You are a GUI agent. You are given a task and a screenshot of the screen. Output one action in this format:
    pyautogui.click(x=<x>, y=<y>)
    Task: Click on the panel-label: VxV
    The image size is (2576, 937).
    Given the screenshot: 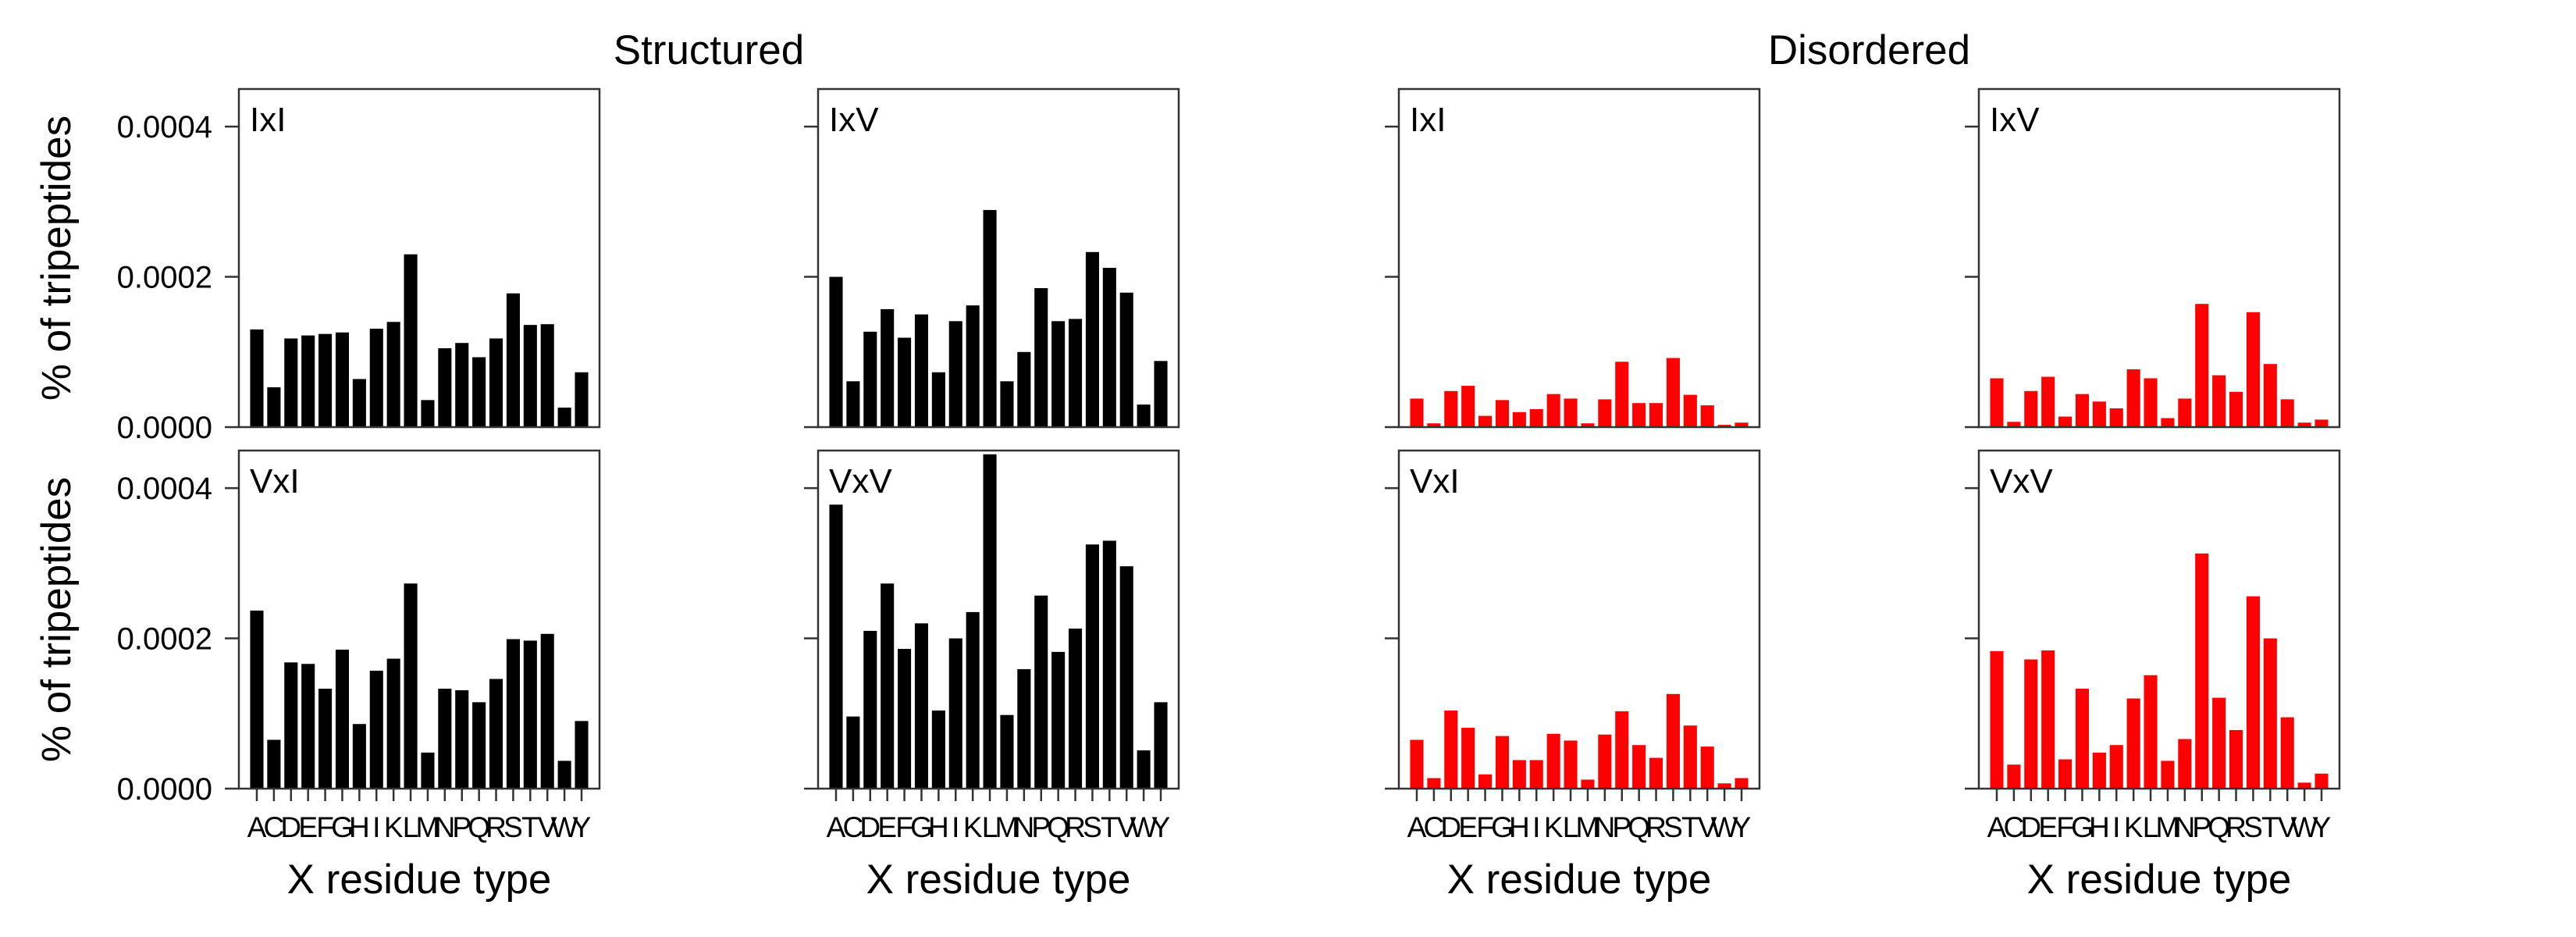 What is the action you would take?
    pyautogui.click(x=860, y=481)
    